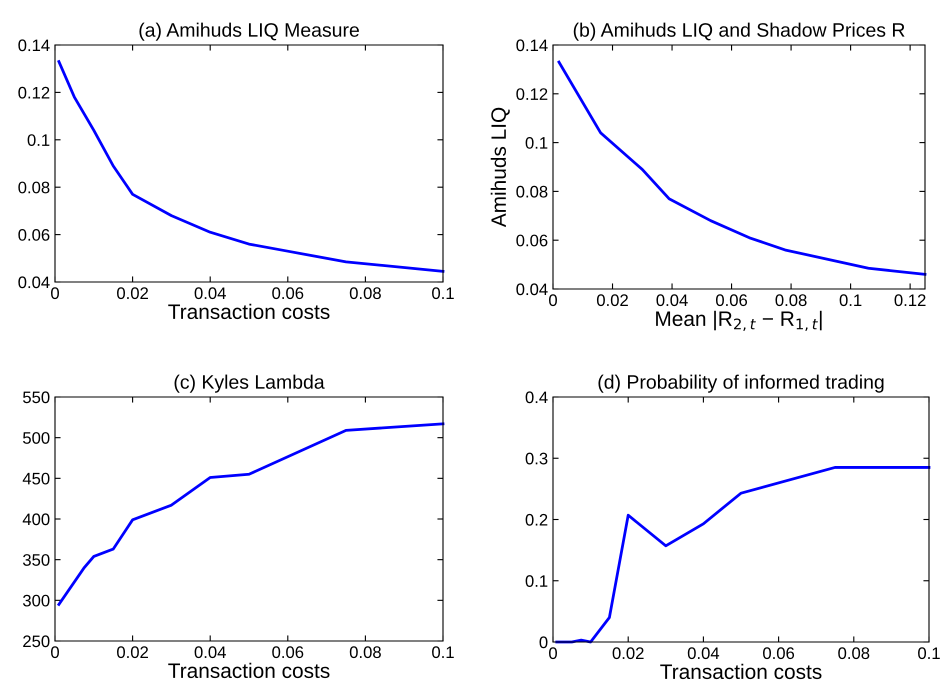 This screenshot has height=692, width=941. Describe the element at coordinates (739, 31) in the screenshot. I see `chart-title: (b) Amihuds LIQ and Shadow Prices R` at that location.